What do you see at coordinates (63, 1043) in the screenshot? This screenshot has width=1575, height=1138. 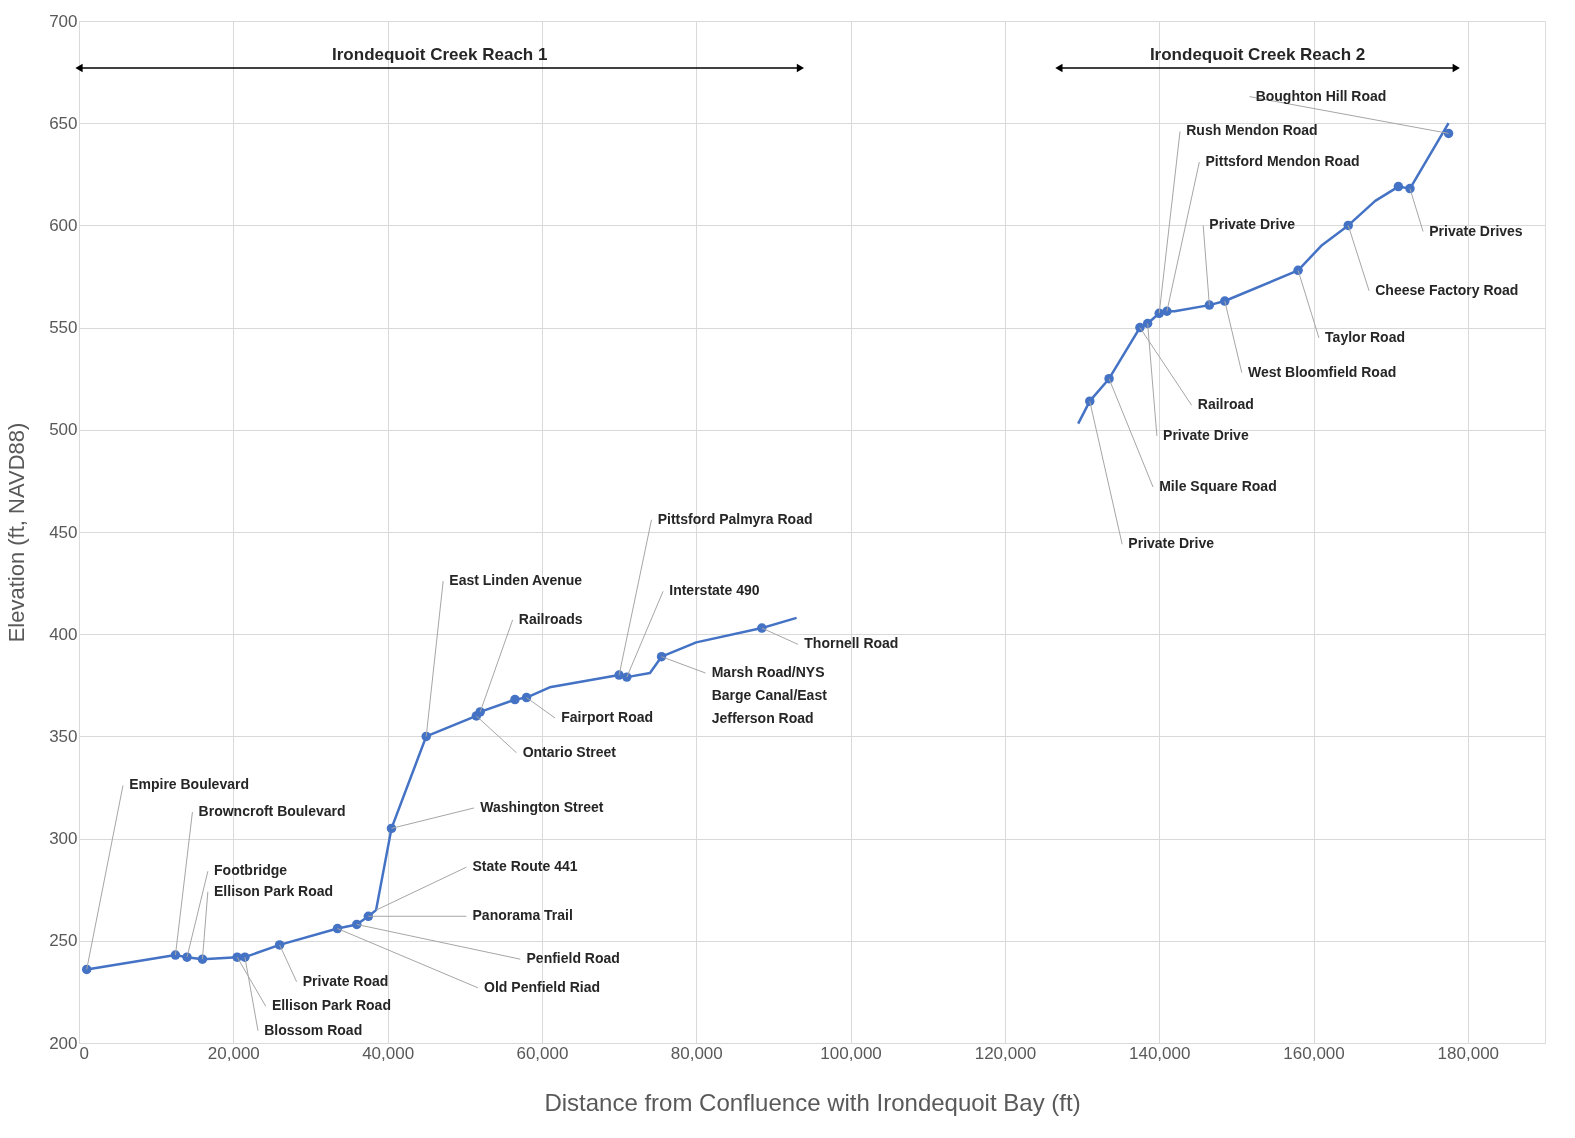 I see `y-tick-label: 200` at bounding box center [63, 1043].